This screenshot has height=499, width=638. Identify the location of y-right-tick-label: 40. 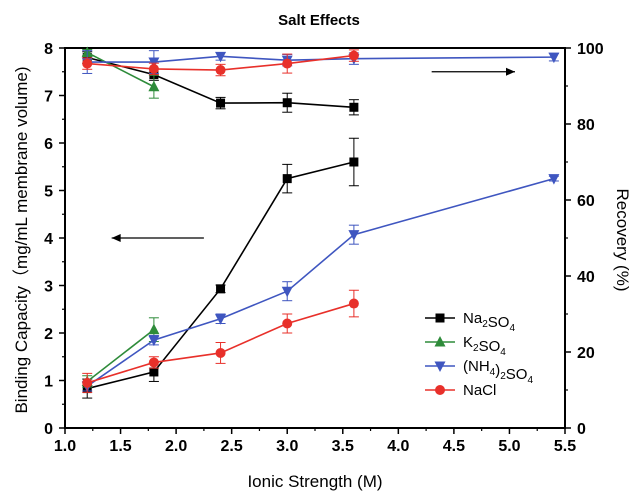
(586, 277).